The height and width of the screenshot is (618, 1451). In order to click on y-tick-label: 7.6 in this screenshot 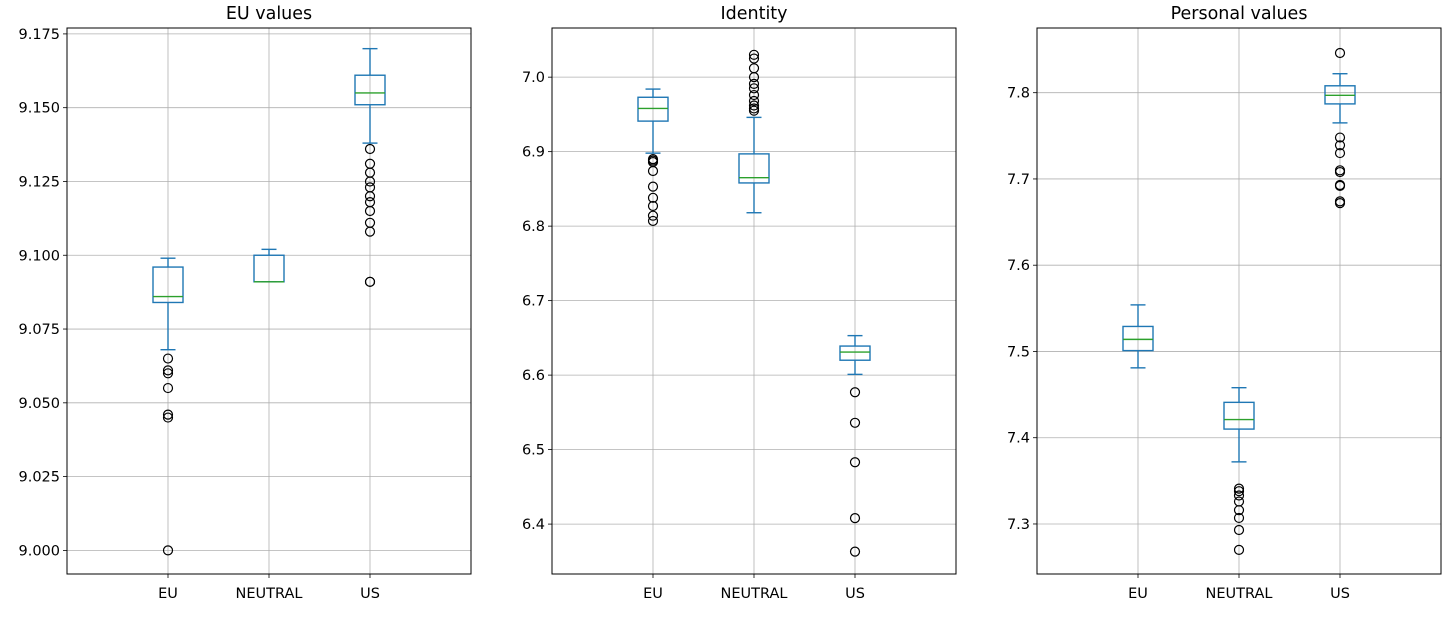, I will do `click(1018, 266)`.